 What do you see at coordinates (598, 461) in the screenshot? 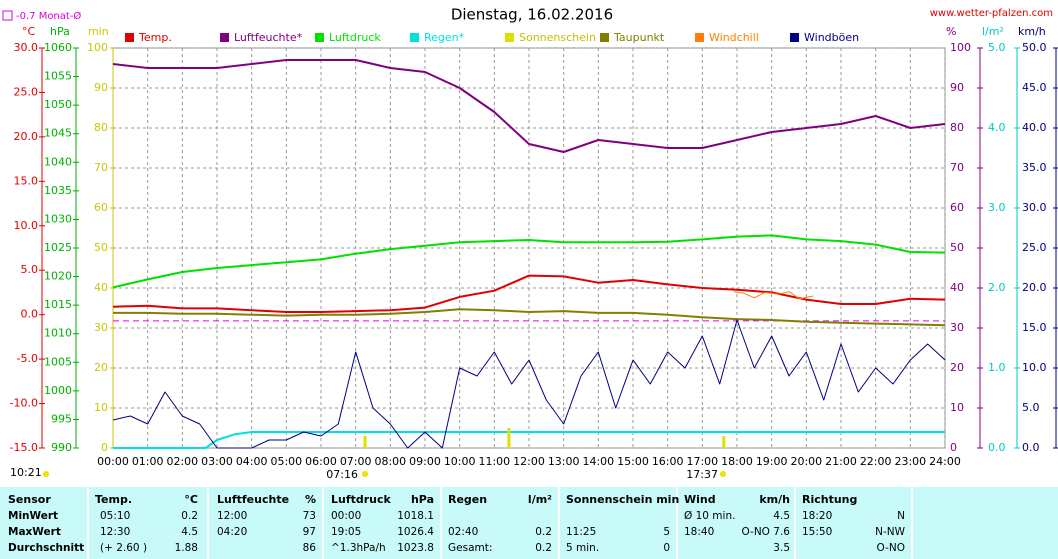
I see `x-tick-label: 14:00` at bounding box center [598, 461].